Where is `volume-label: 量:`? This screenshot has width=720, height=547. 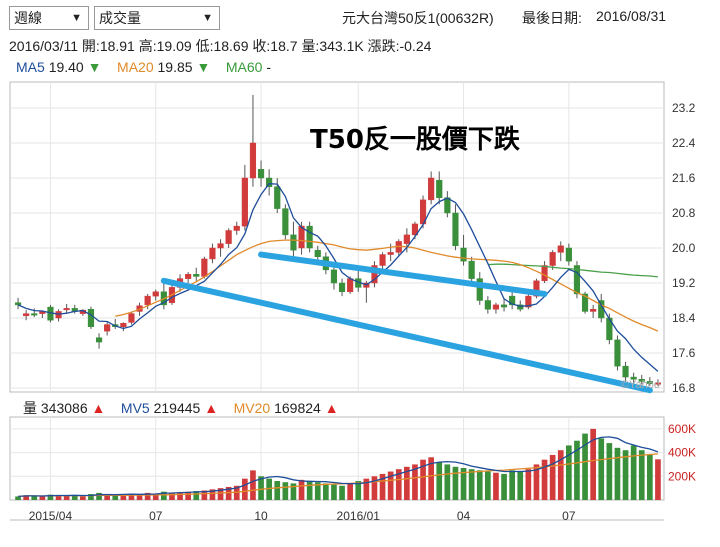
volume-label: 量: is located at coordinates (310, 46).